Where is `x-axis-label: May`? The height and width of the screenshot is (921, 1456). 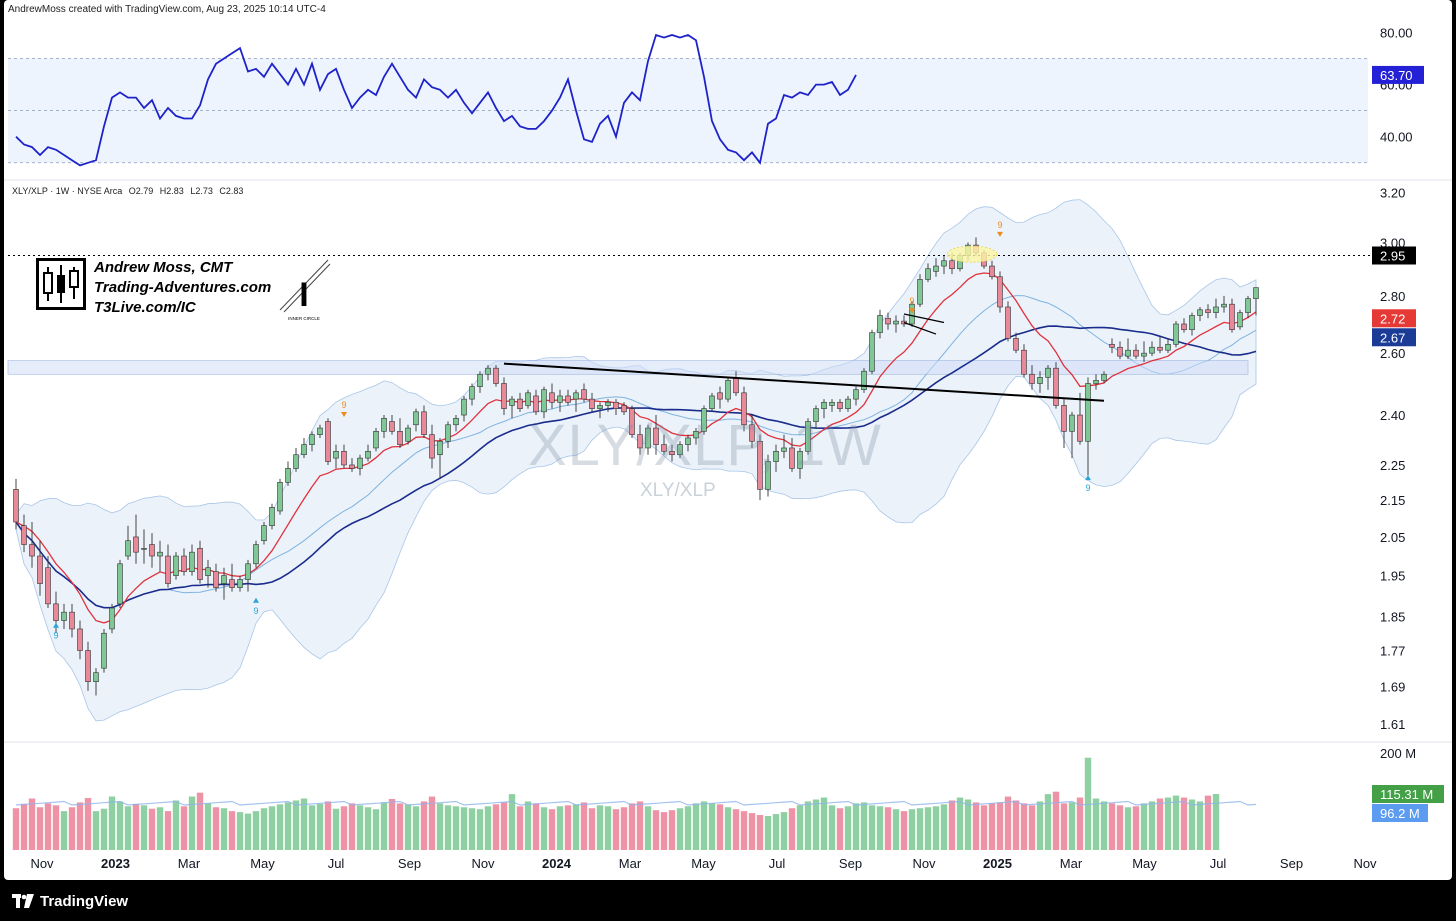 x-axis-label: May is located at coordinates (262, 863).